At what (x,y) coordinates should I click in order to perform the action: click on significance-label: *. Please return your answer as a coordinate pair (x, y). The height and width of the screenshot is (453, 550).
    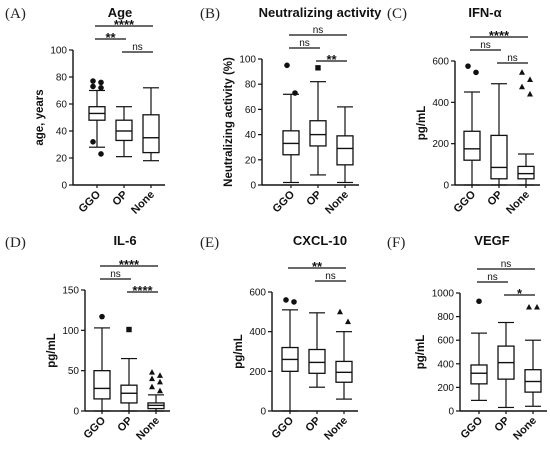
    Looking at the image, I should click on (520, 293).